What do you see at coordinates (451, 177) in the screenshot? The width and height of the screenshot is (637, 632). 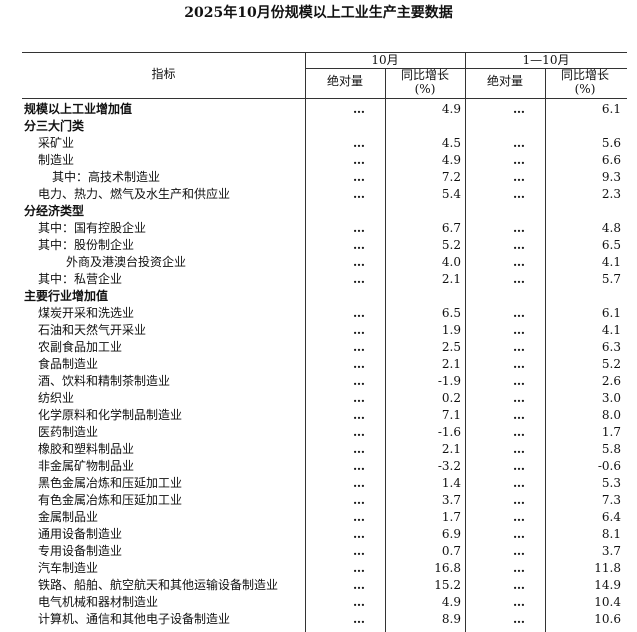 I see `value-cell: 7.2` at bounding box center [451, 177].